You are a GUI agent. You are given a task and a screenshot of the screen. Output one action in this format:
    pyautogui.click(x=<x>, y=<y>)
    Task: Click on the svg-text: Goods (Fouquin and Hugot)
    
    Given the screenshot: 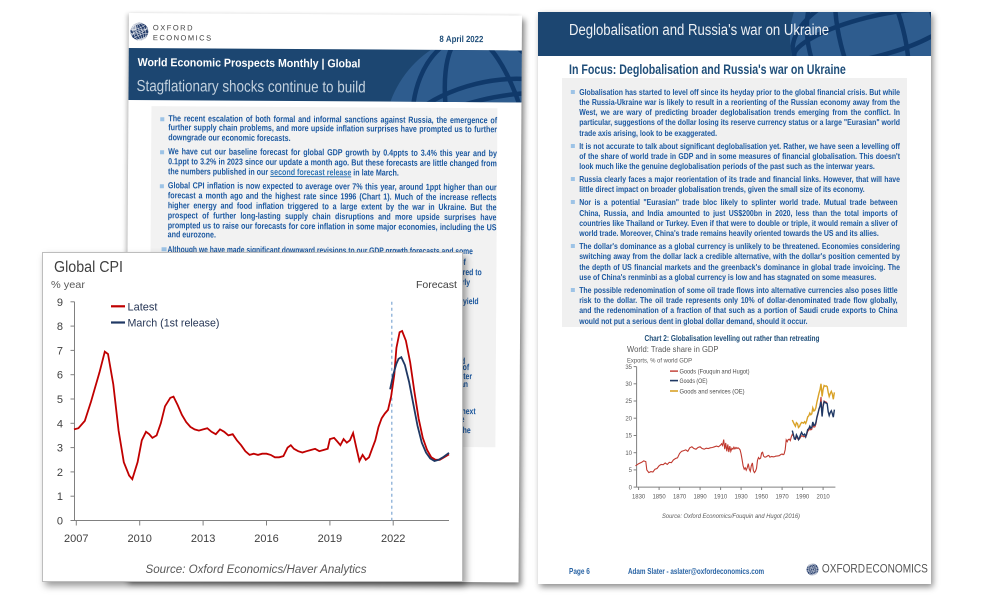 What is the action you would take?
    pyautogui.click(x=715, y=371)
    